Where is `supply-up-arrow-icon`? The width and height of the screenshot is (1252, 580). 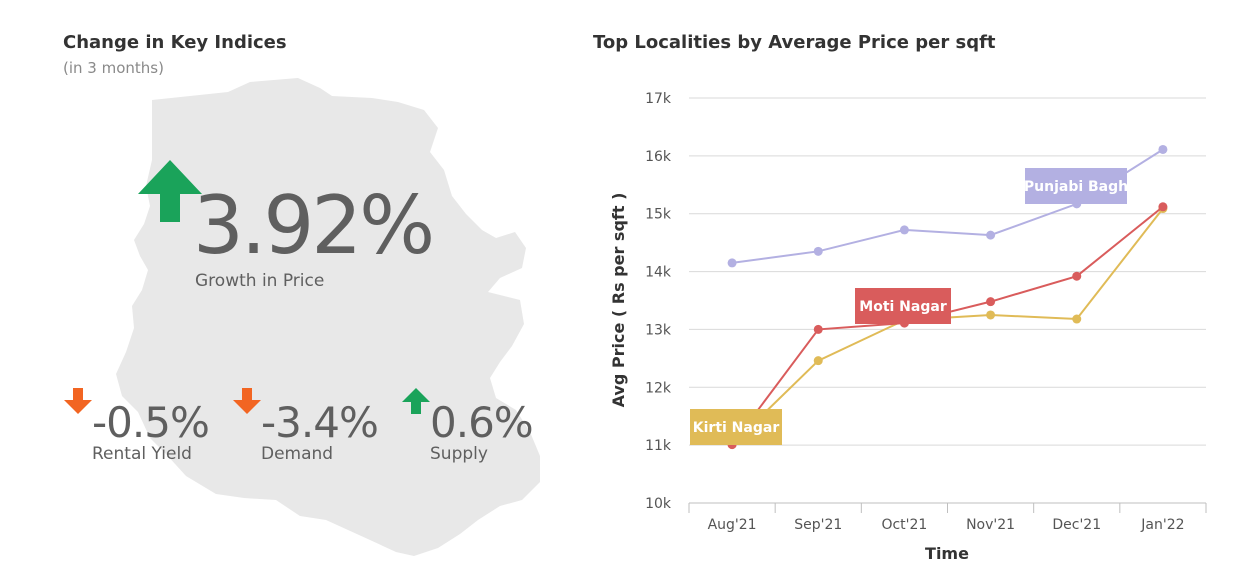 supply-up-arrow-icon is located at coordinates (416, 401).